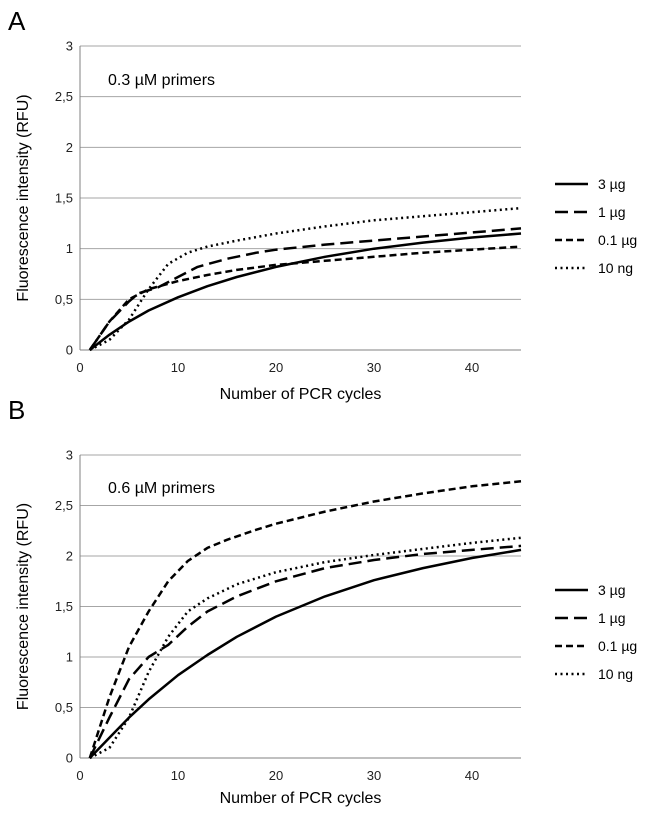 This screenshot has width=654, height=824. What do you see at coordinates (17, 21) in the screenshot?
I see `panel-label: A` at bounding box center [17, 21].